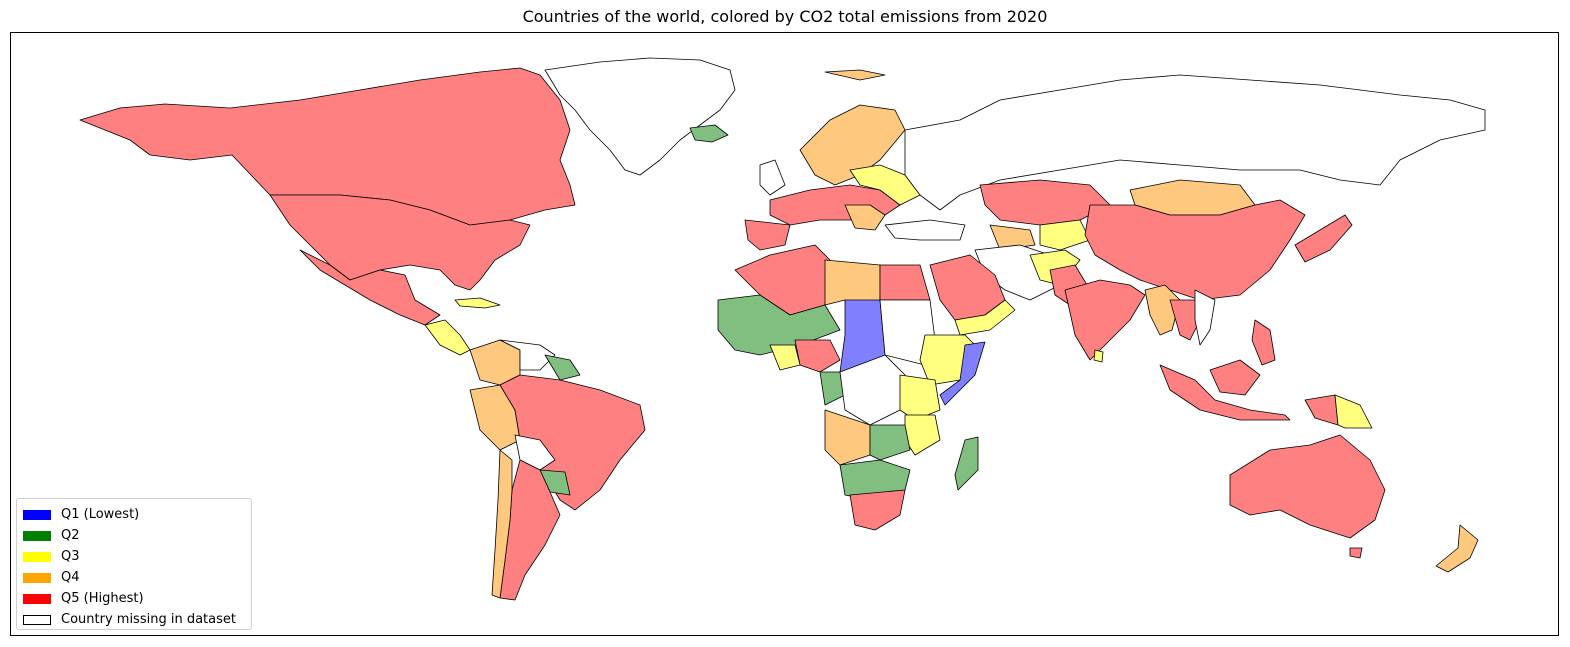 The width and height of the screenshot is (1570, 647). What do you see at coordinates (785, 357) in the screenshot?
I see `region-gulf-guinea` at bounding box center [785, 357].